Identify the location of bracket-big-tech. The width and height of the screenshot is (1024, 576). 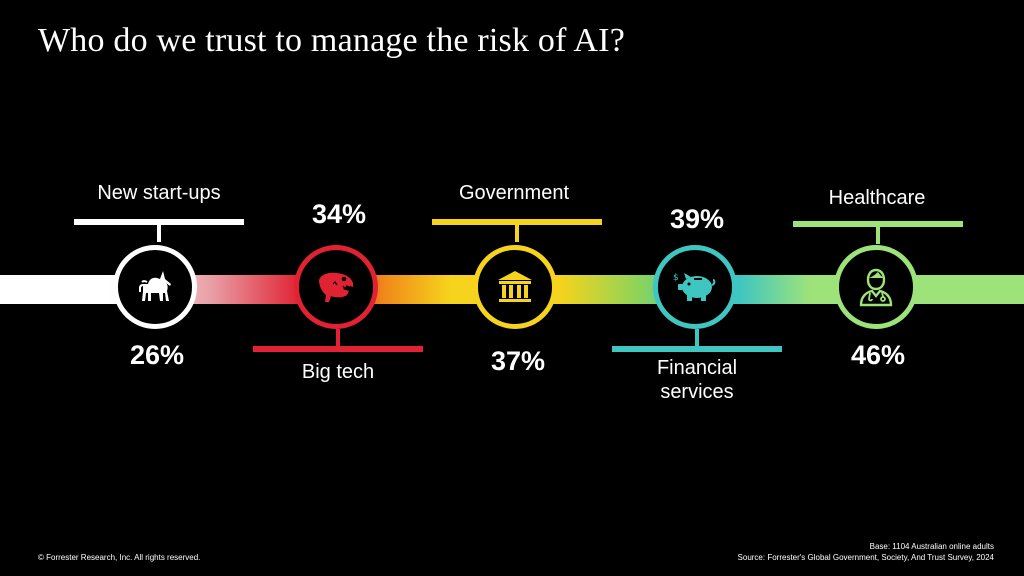
(338, 349).